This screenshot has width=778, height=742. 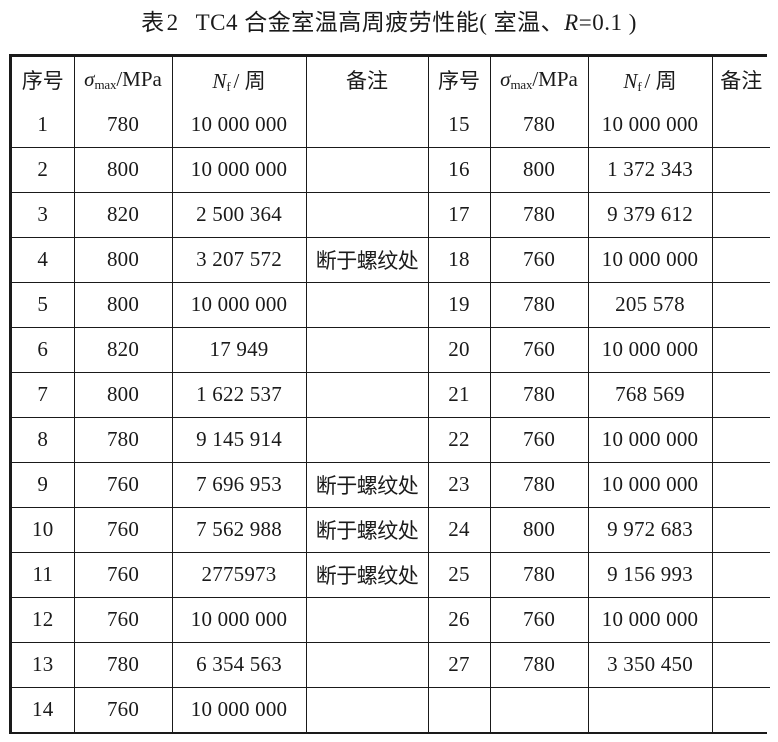 I want to click on header-cycles-right: Nf / 周, so click(x=650, y=79).